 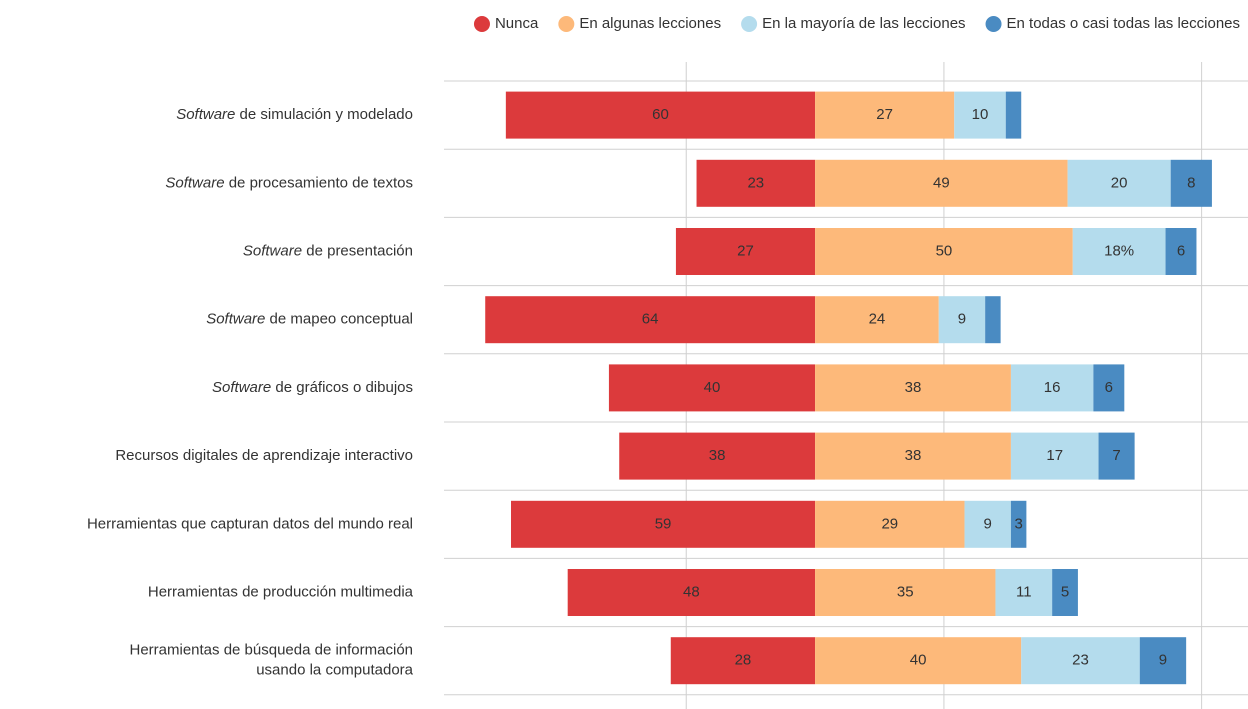 I want to click on category-line: Software de mapeo conceptual, so click(x=309, y=319).